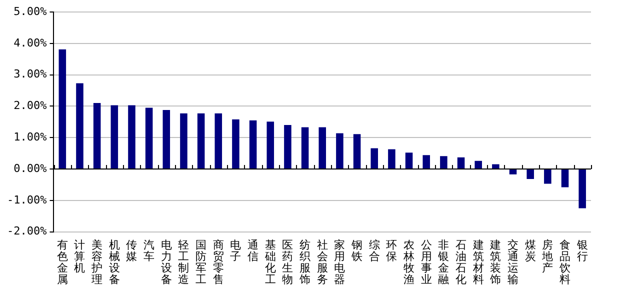 The image size is (625, 294). What do you see at coordinates (166, 262) in the screenshot?
I see `x-tick-label: 电力设备` at bounding box center [166, 262].